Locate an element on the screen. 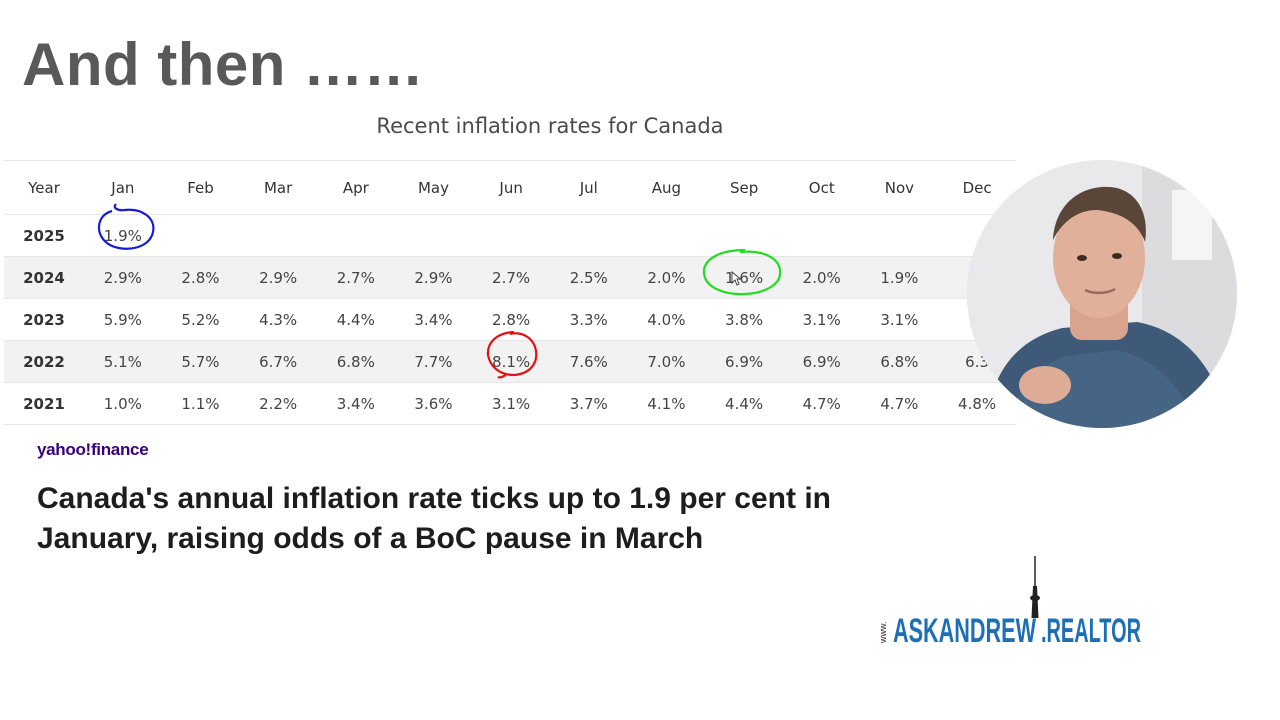 This screenshot has height=720, width=1280. column-header-mar: Mar is located at coordinates (278, 188).